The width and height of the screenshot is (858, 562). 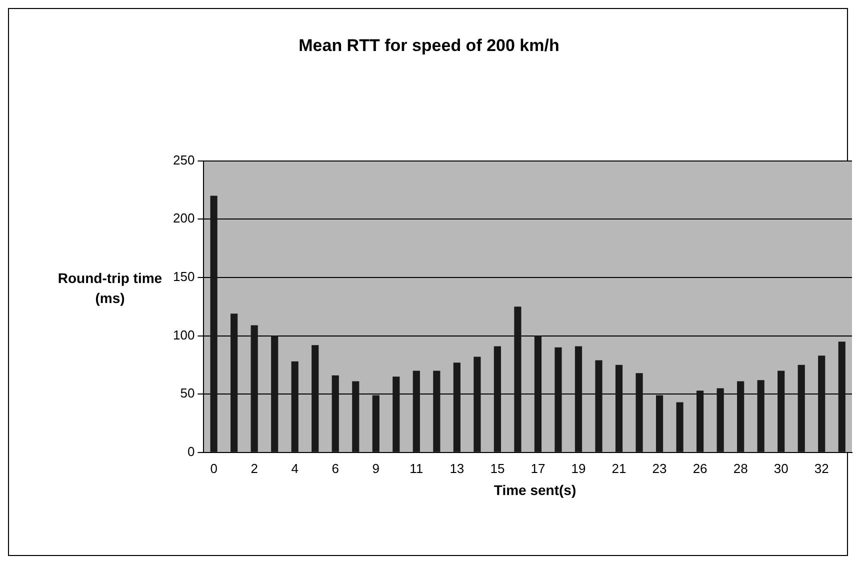 What do you see at coordinates (538, 468) in the screenshot?
I see `x-tick-label: 17` at bounding box center [538, 468].